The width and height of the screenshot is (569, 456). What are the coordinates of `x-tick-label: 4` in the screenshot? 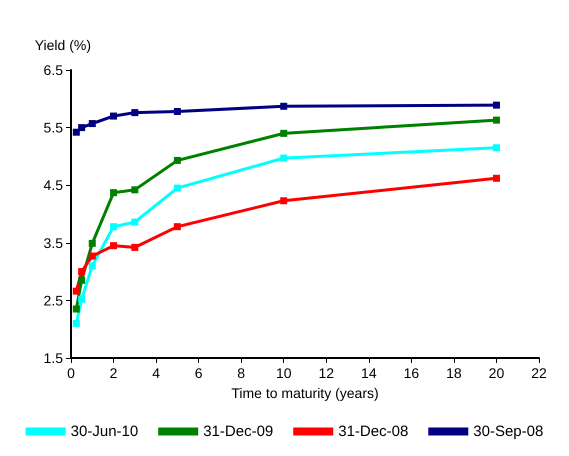 It's located at (156, 373).